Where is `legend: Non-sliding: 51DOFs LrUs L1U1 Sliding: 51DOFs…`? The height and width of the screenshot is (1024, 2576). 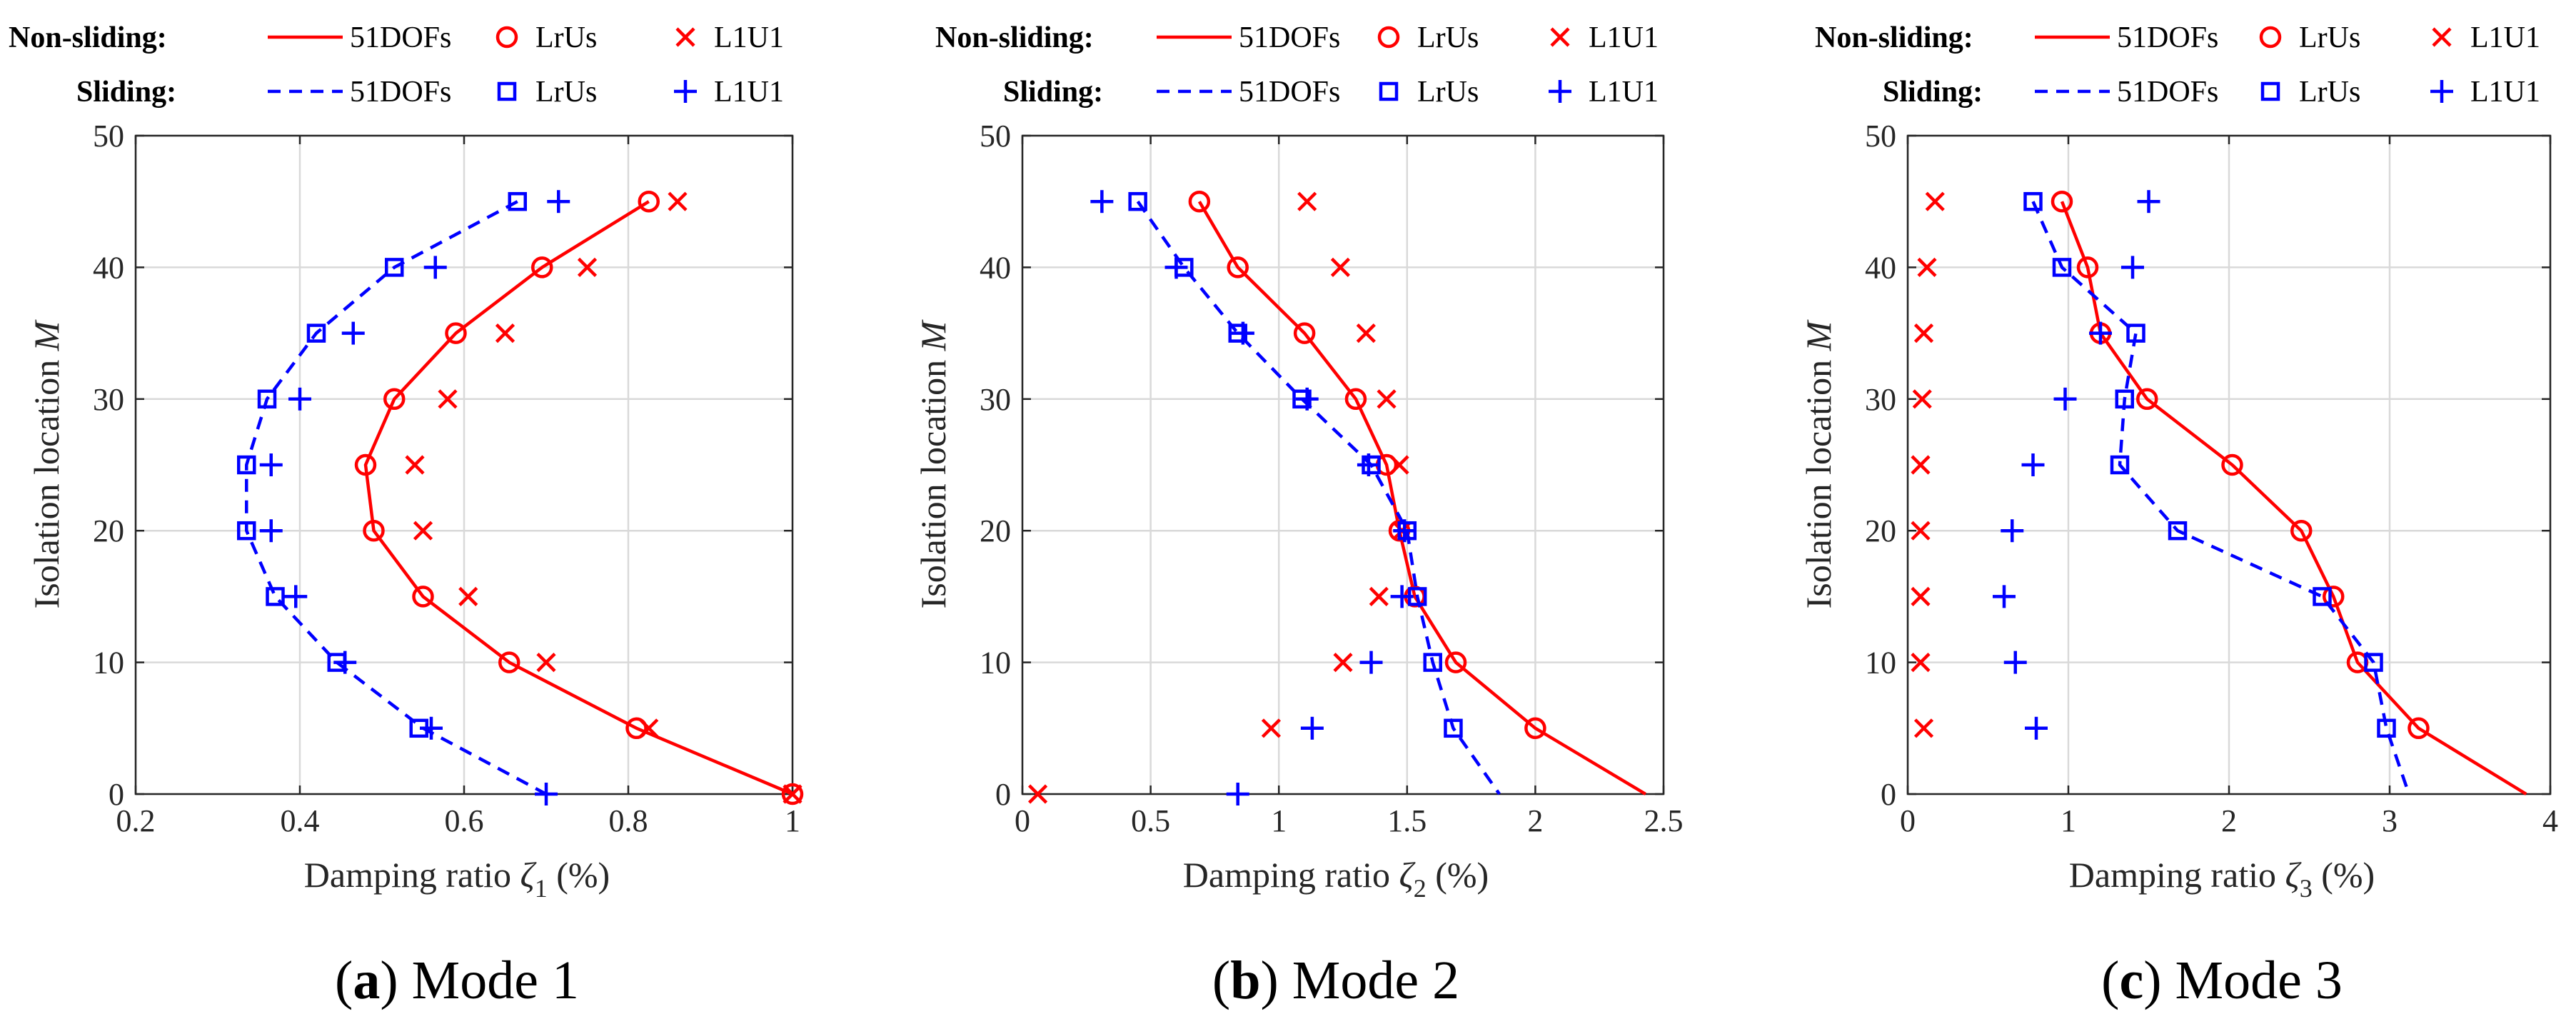 legend: Non-sliding: 51DOFs LrUs L1U1 Sliding: 51DOFs… is located at coordinates (1297, 65).